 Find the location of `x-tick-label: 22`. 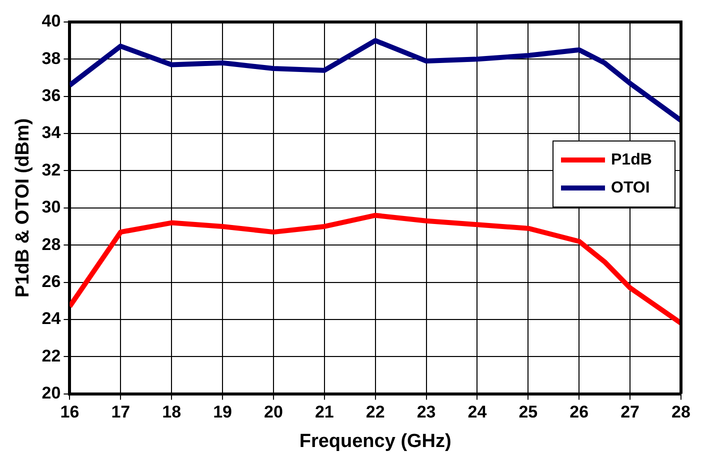

x-tick-label: 22 is located at coordinates (375, 412).